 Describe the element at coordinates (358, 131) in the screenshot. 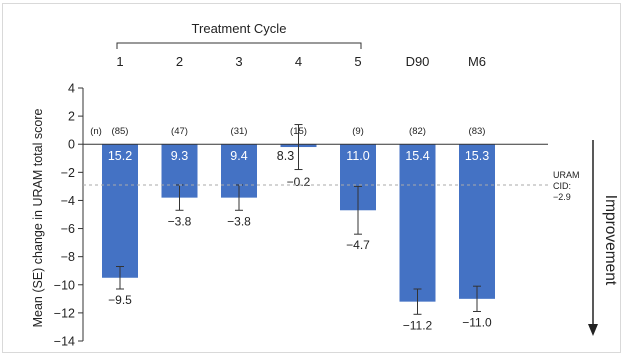

I see `n-label: (9)` at that location.